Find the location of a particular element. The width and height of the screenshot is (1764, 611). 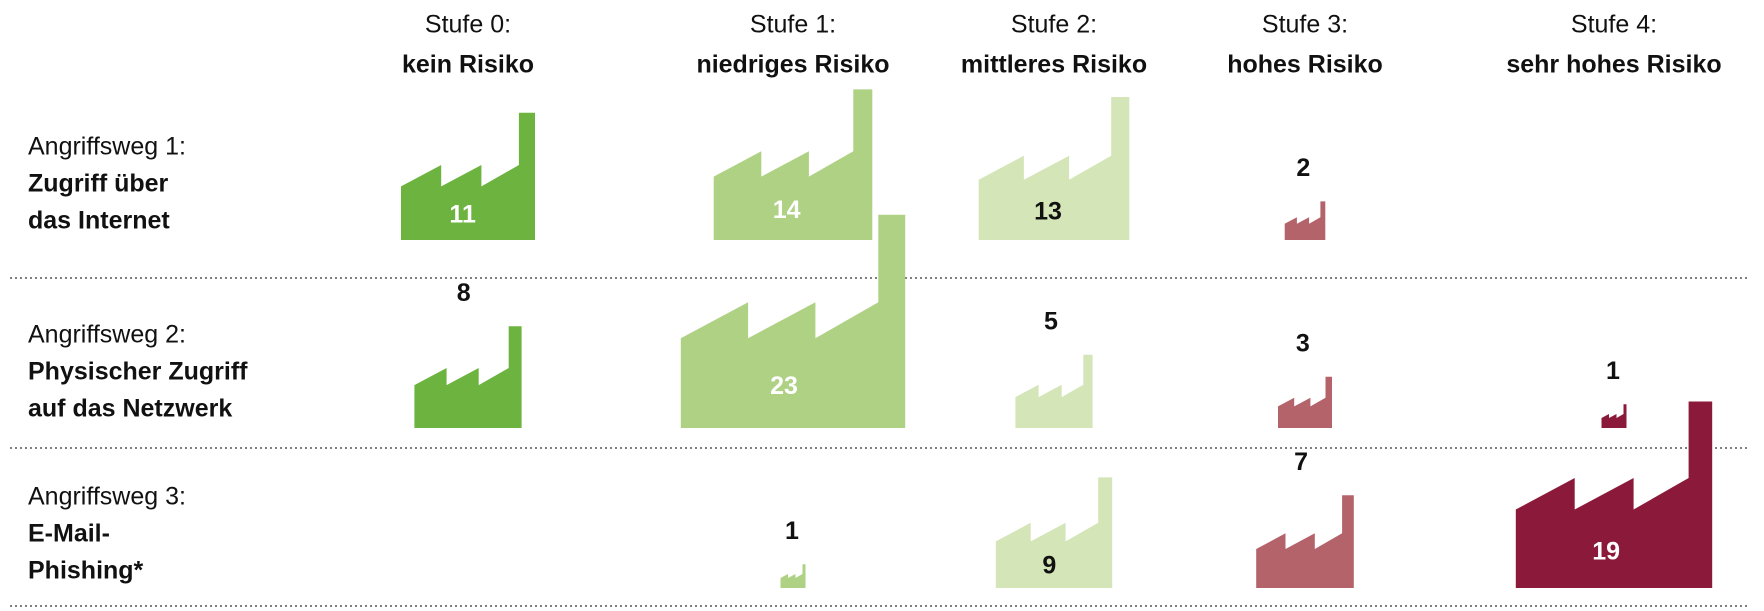

column-name: hohes Risiko is located at coordinates (1305, 65).